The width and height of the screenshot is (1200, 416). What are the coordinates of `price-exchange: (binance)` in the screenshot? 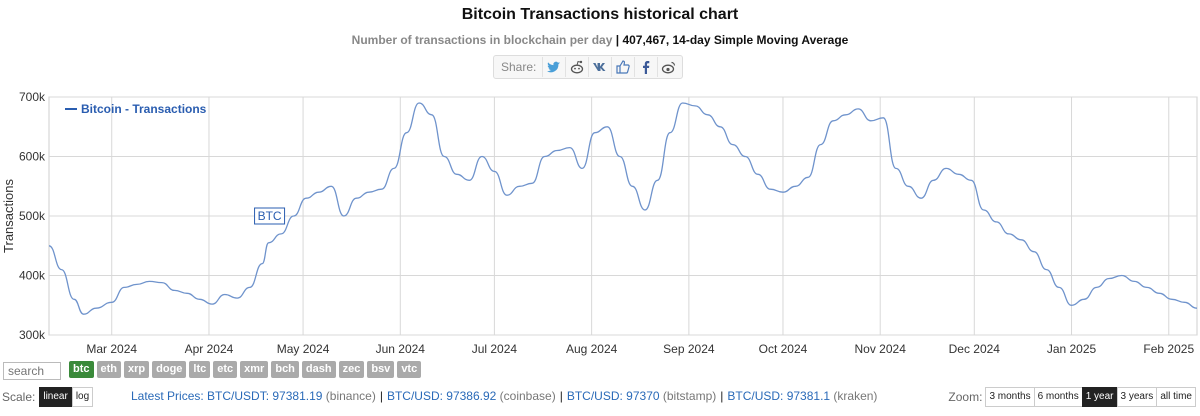 It's located at (350, 396).